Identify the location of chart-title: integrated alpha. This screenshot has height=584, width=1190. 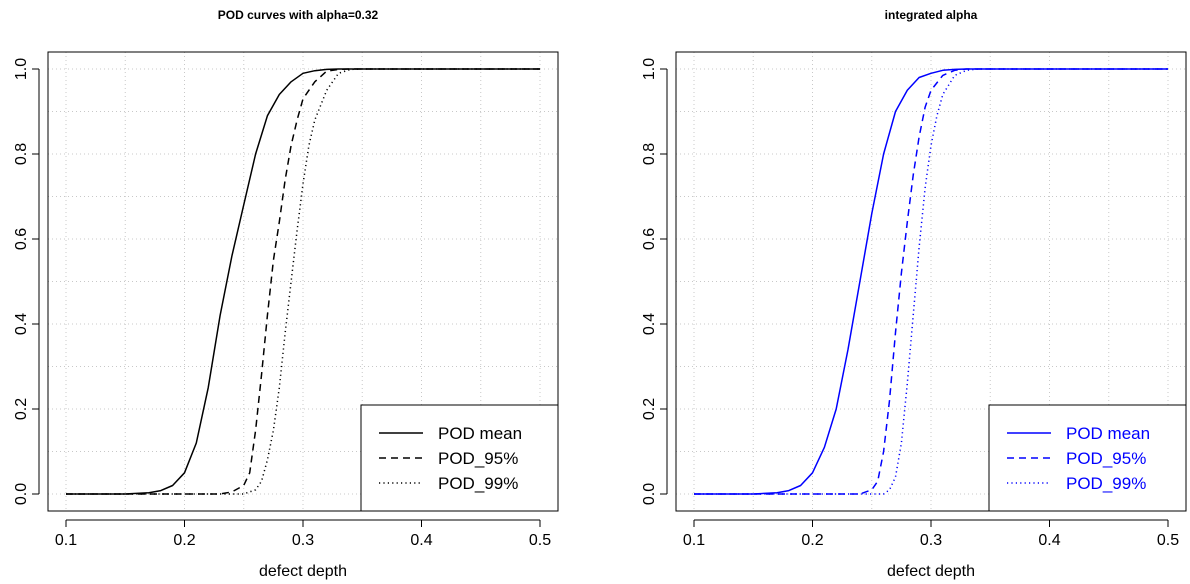
(931, 15).